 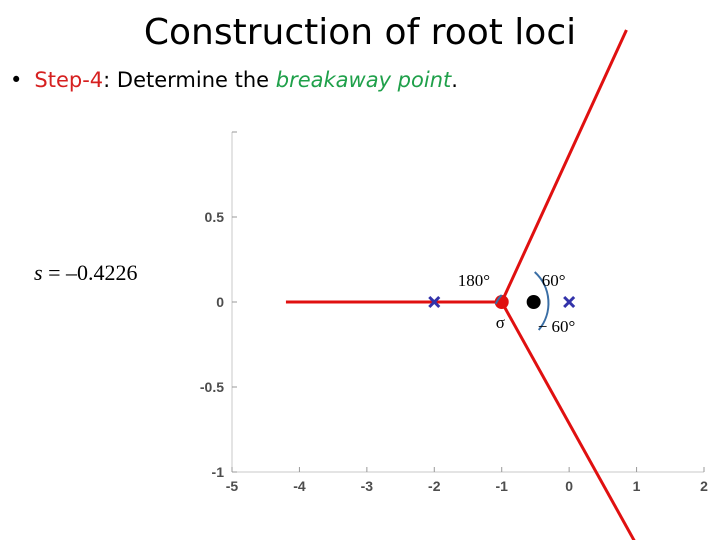 I want to click on angle-annotations: 180° 60° − 60° σ, so click(x=517, y=303).